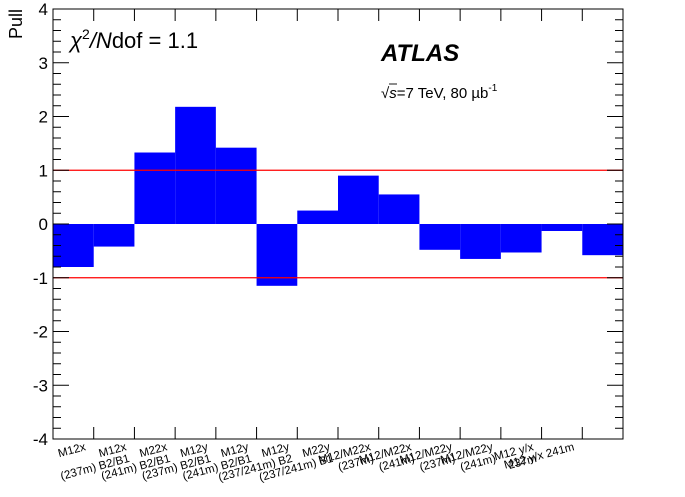 The width and height of the screenshot is (685, 497). Describe the element at coordinates (40, 278) in the screenshot. I see `y-tick-label: -1` at that location.